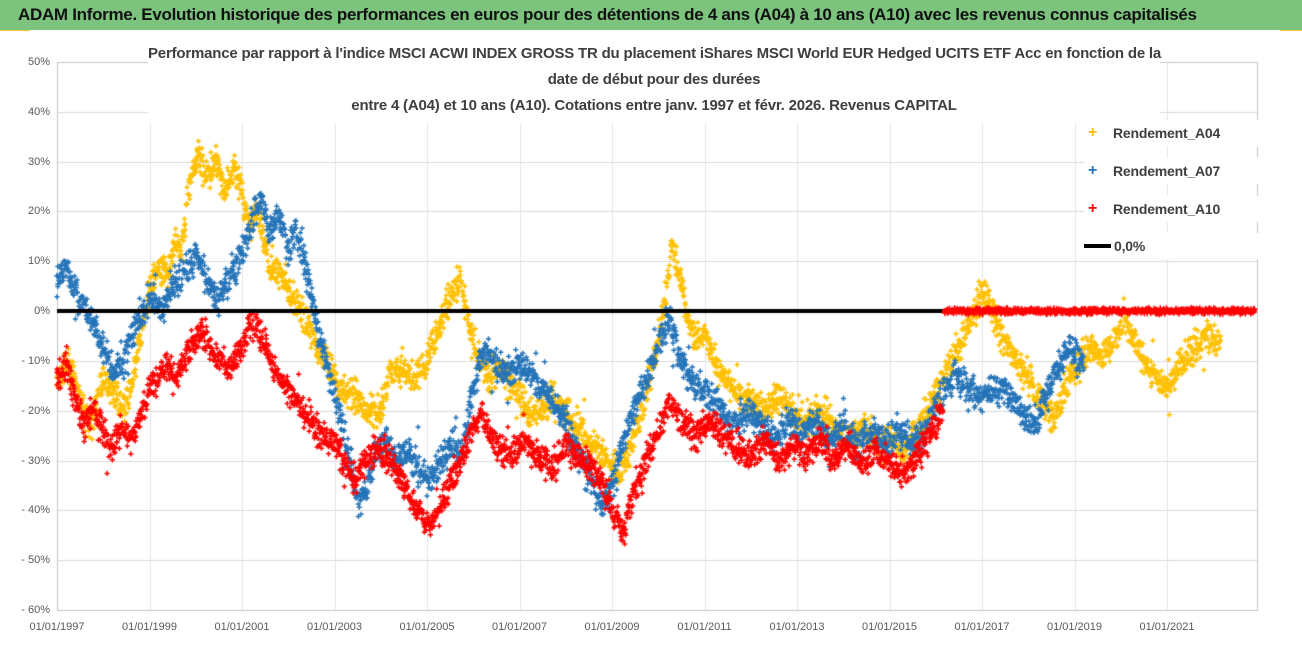 This screenshot has height=647, width=1302. What do you see at coordinates (38, 261) in the screenshot?
I see `y-tick-label: 10%` at bounding box center [38, 261].